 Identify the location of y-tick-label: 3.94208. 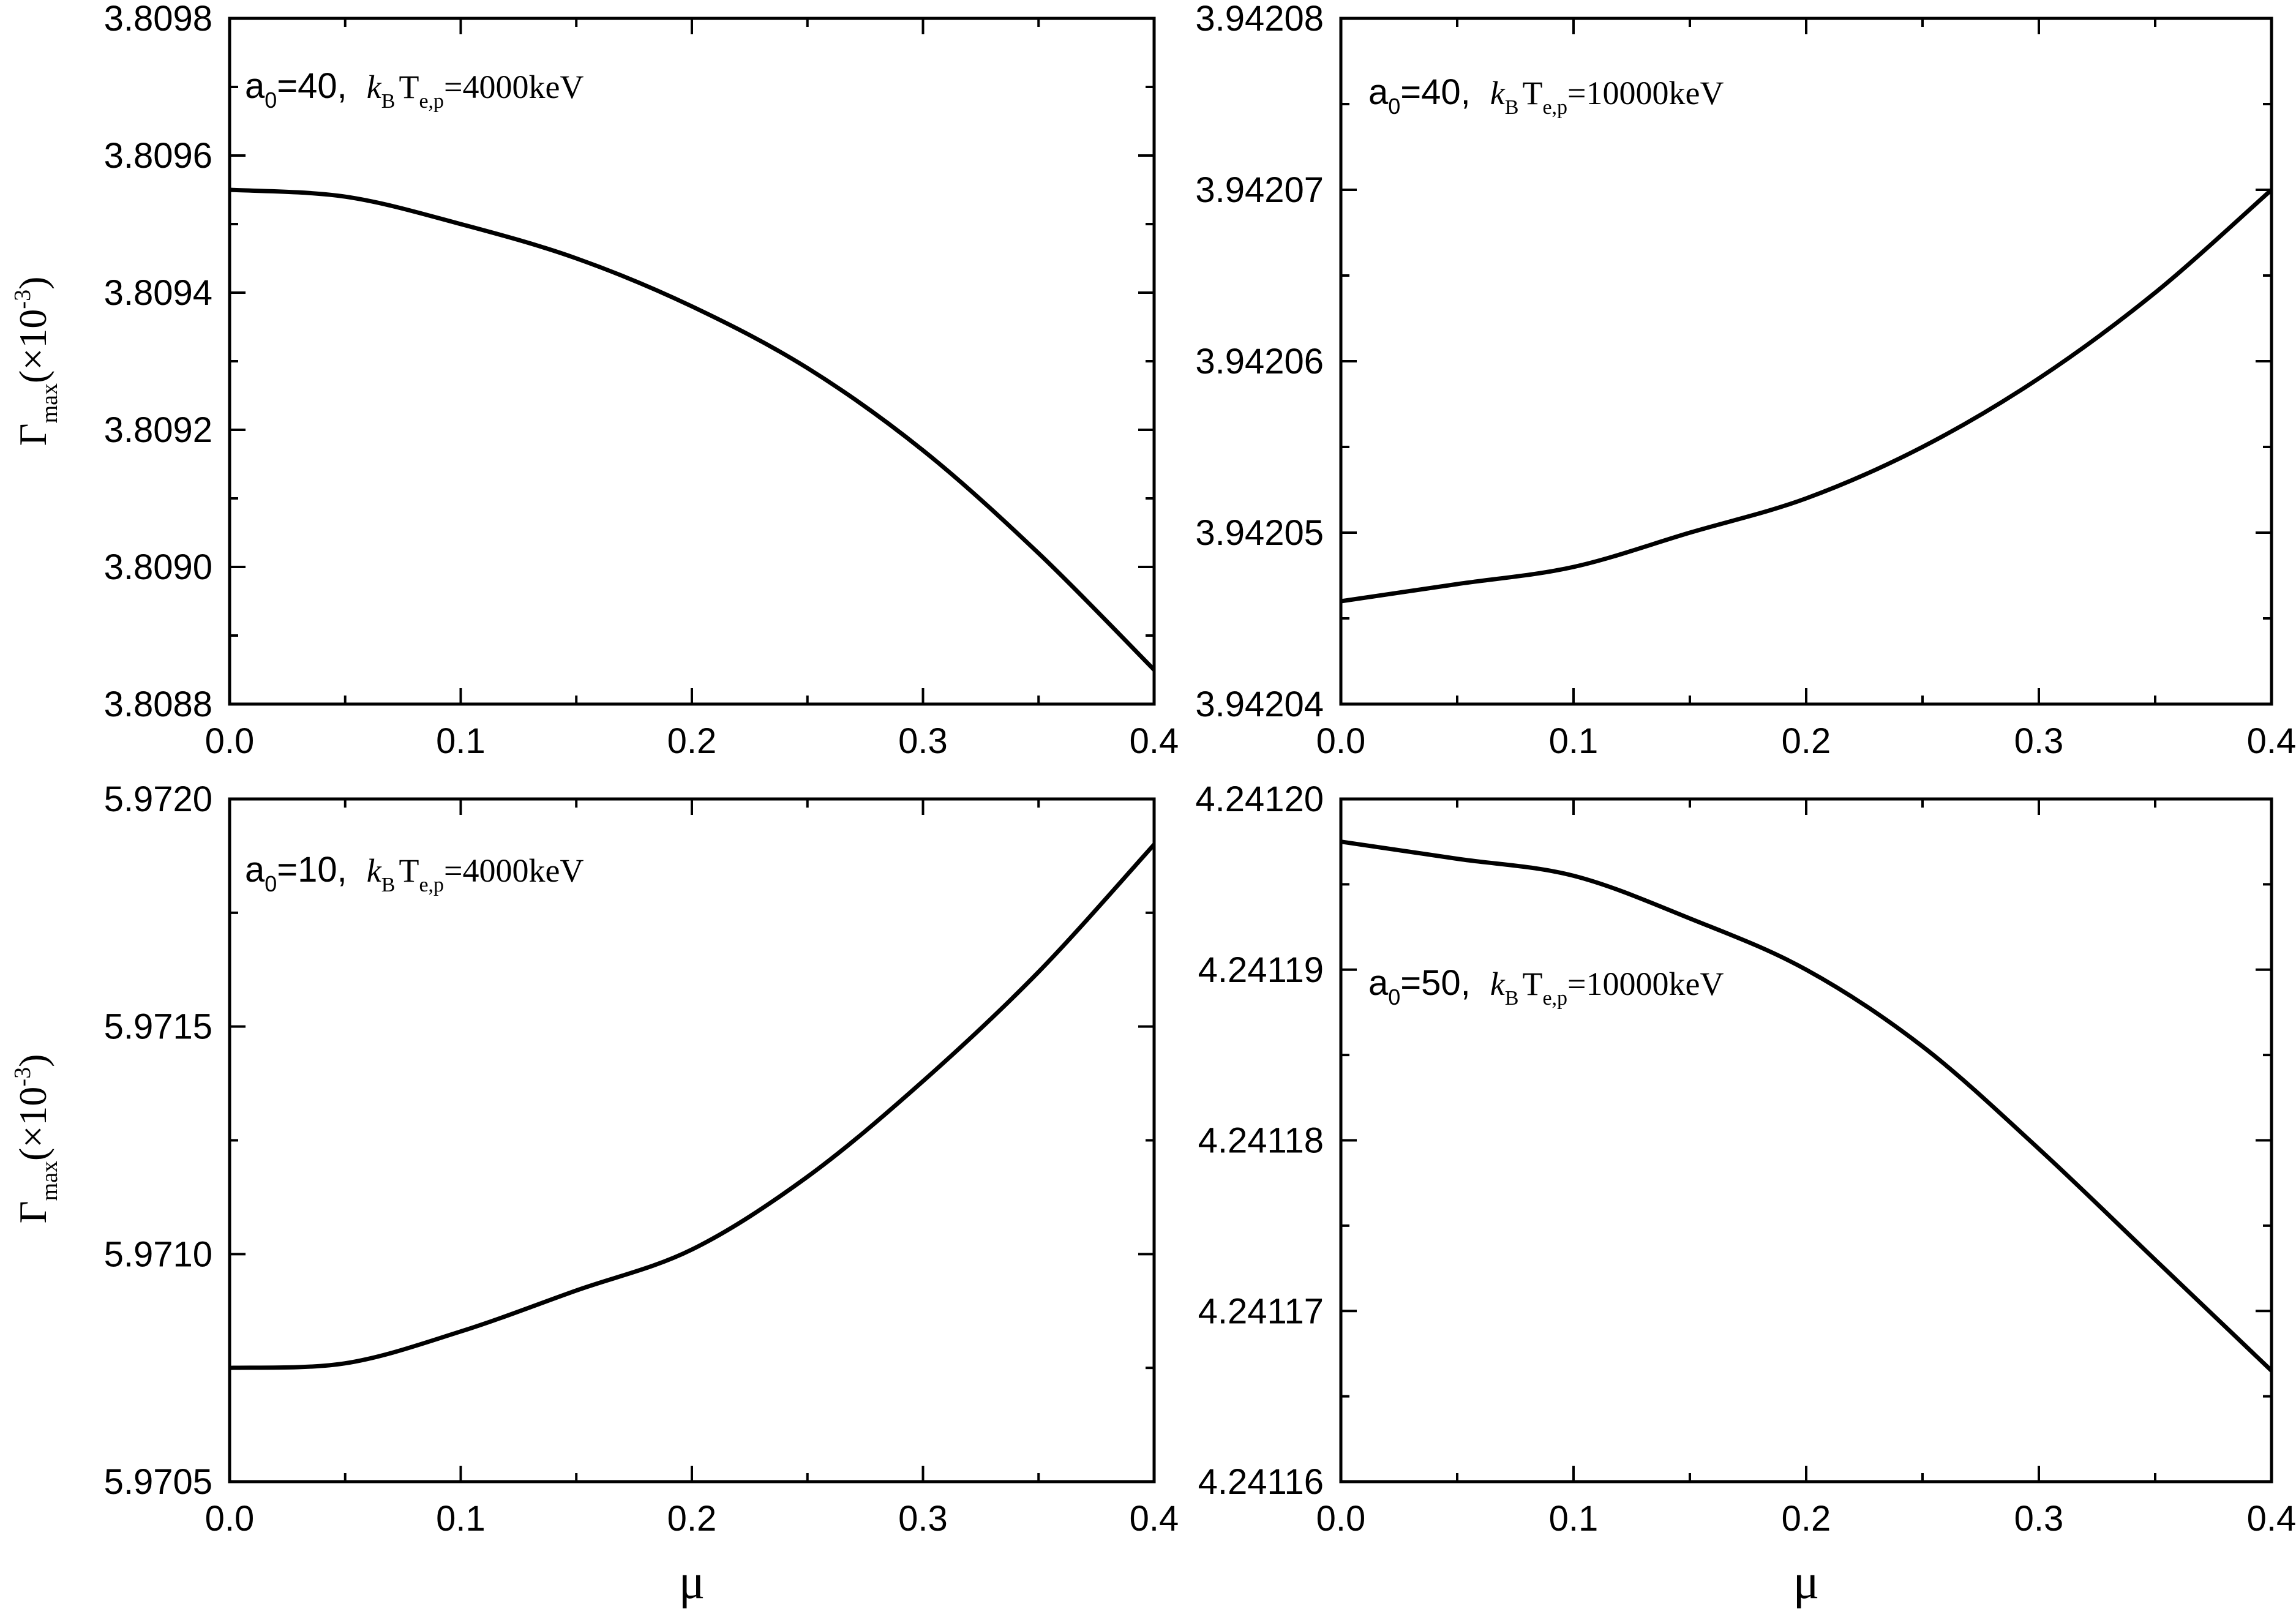
(1259, 19).